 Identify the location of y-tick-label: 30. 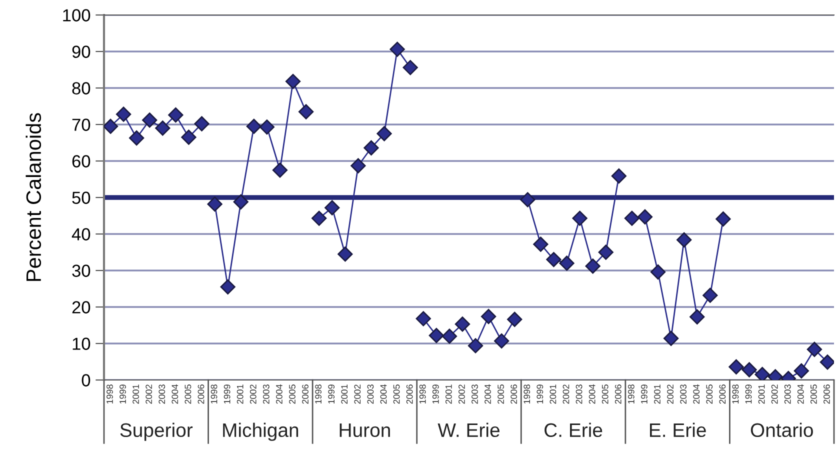
(81, 270).